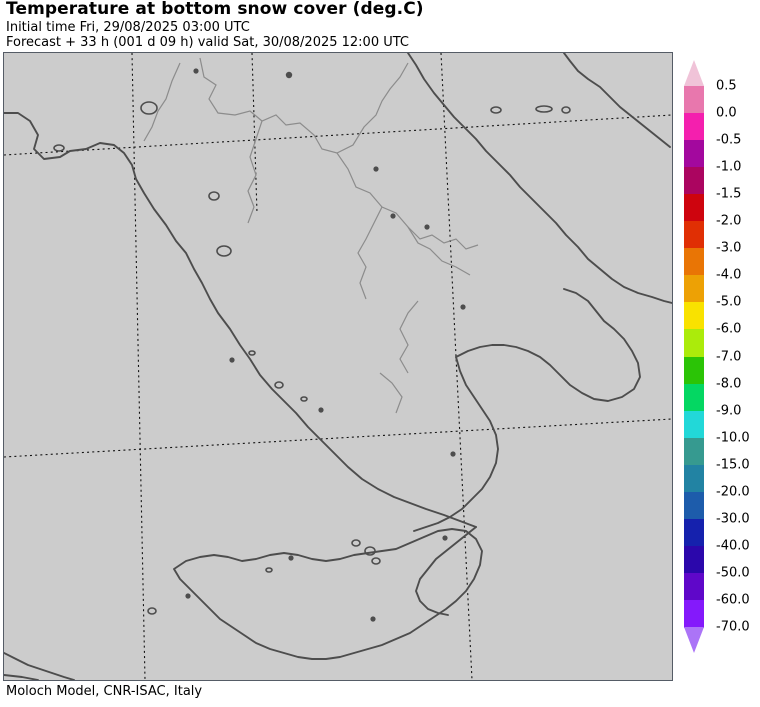 This screenshot has height=707, width=760. I want to click on city-marker-bari, so click(463, 307).